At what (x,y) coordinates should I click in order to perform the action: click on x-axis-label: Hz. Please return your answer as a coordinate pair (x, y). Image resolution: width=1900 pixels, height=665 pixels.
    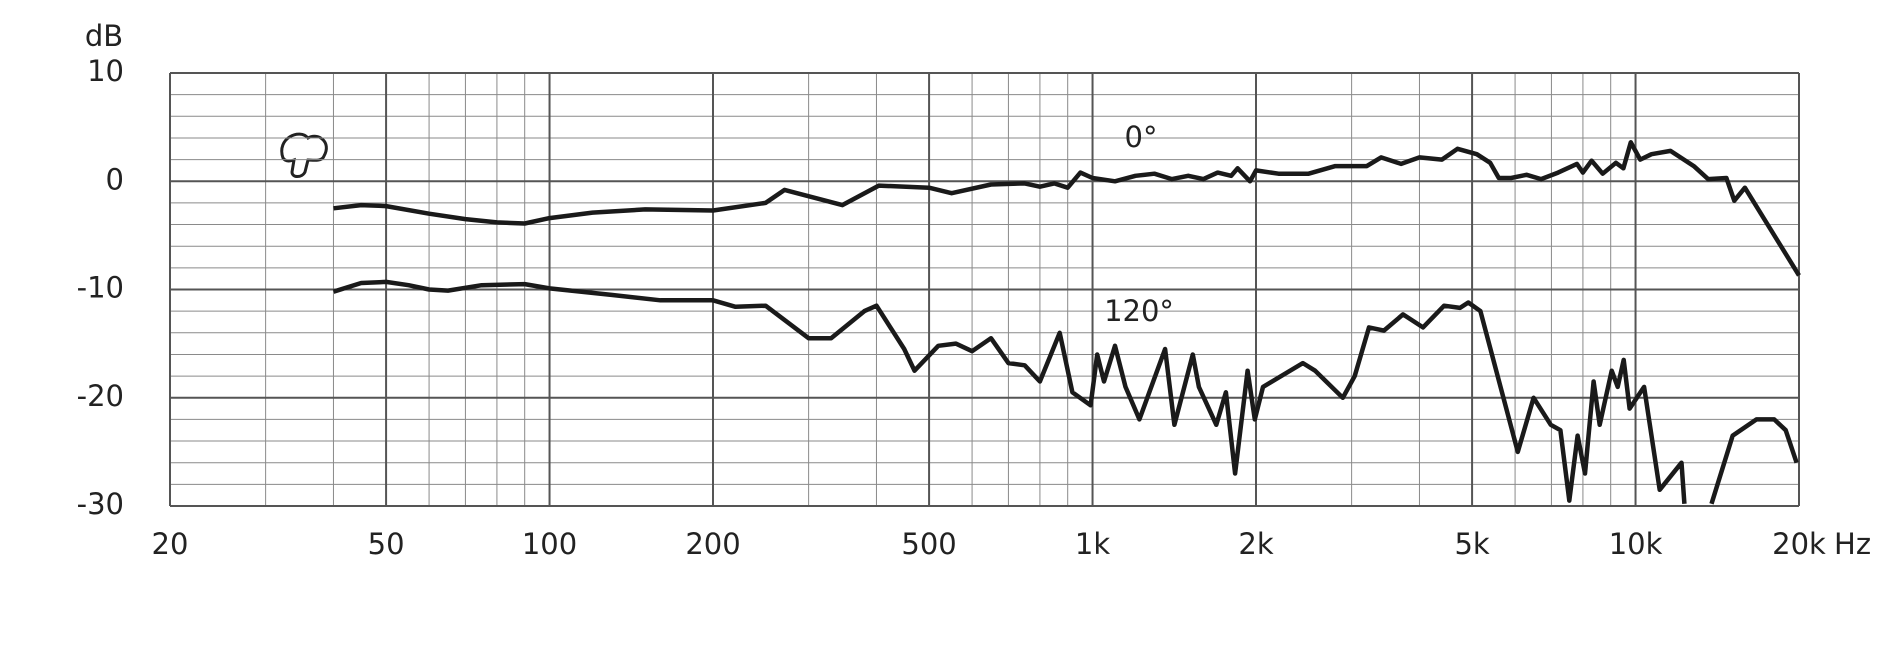
    Looking at the image, I should click on (1852, 544).